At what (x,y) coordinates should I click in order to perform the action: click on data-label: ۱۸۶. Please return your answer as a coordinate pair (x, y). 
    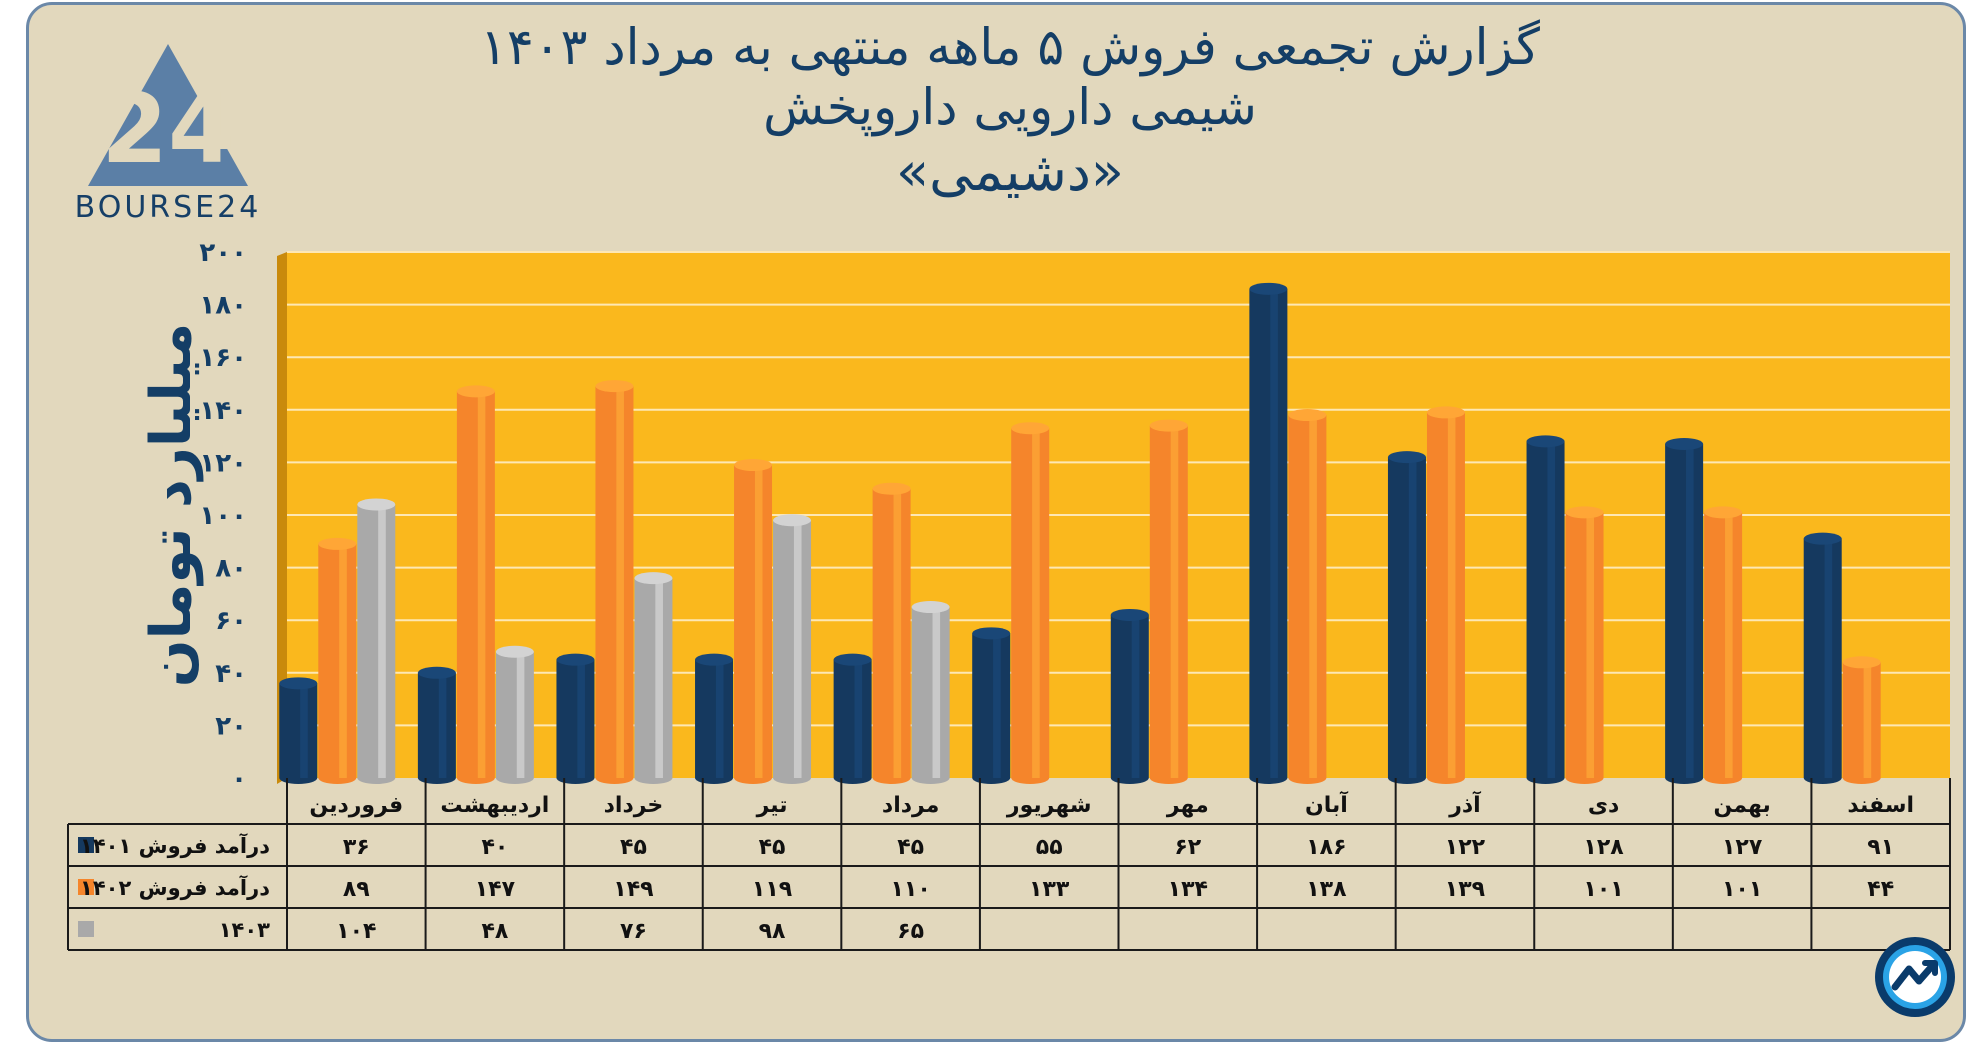
    Looking at the image, I should click on (1326, 847).